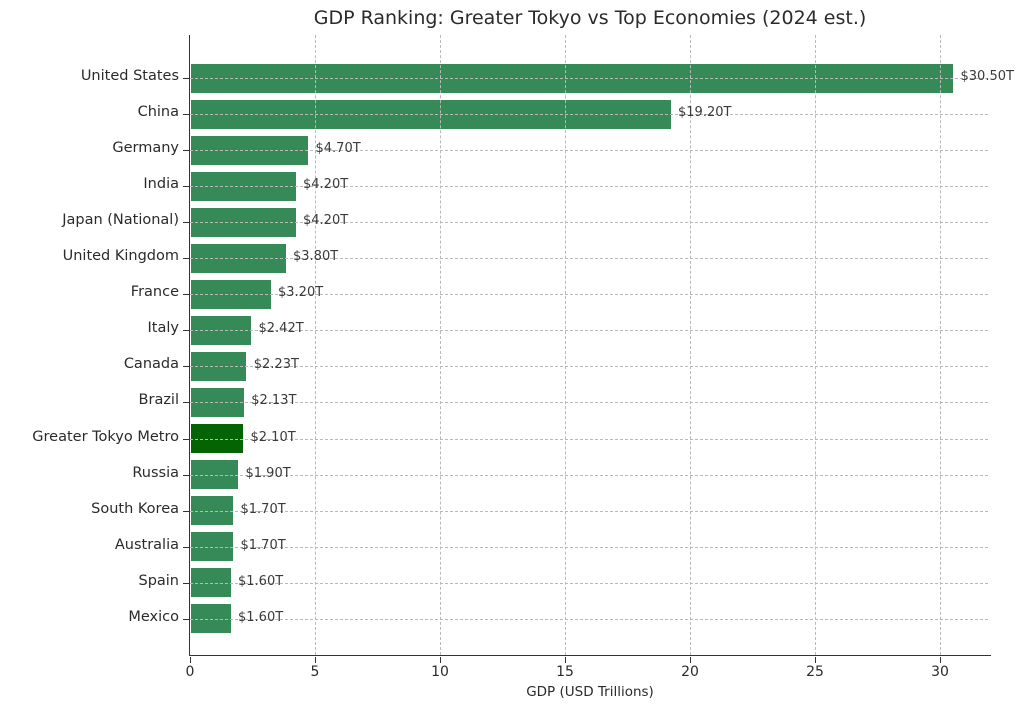  Describe the element at coordinates (190, 672) in the screenshot. I see `x-tick-label: 0` at that location.